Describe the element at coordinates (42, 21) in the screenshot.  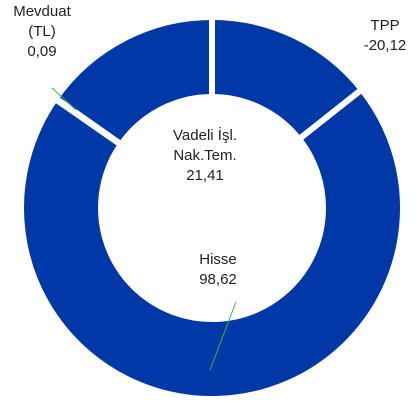
I see `category-label: Mevduat (TL)` at that location.